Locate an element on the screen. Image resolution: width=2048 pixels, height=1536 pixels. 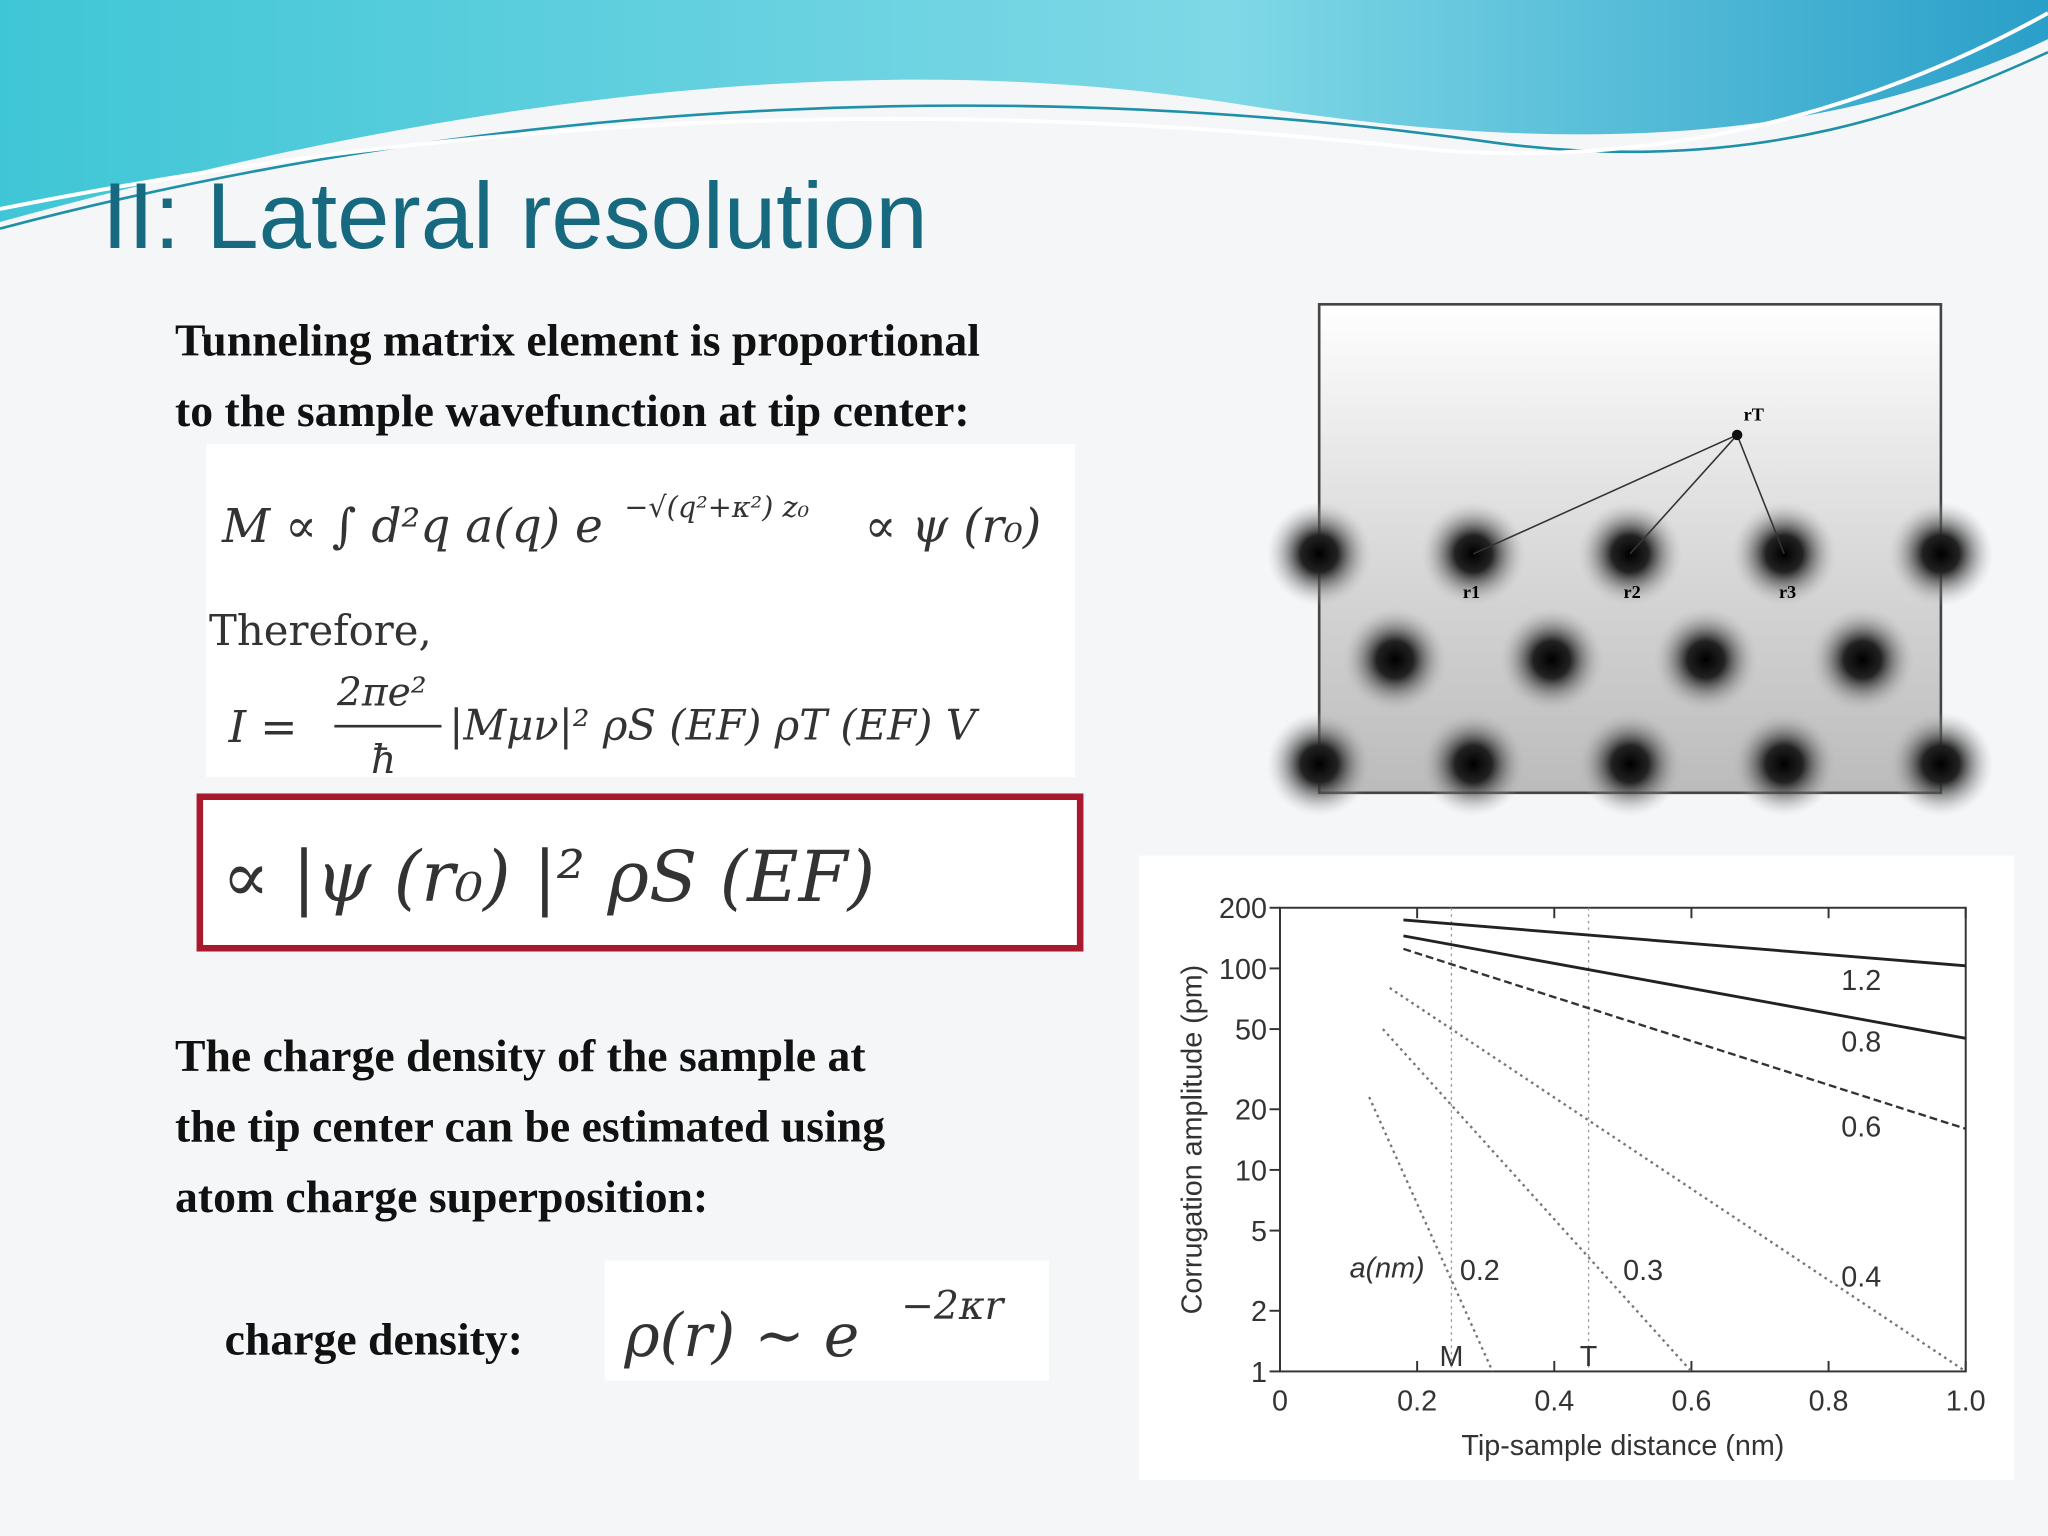
y-tick-label: 1 is located at coordinates (1259, 1373).